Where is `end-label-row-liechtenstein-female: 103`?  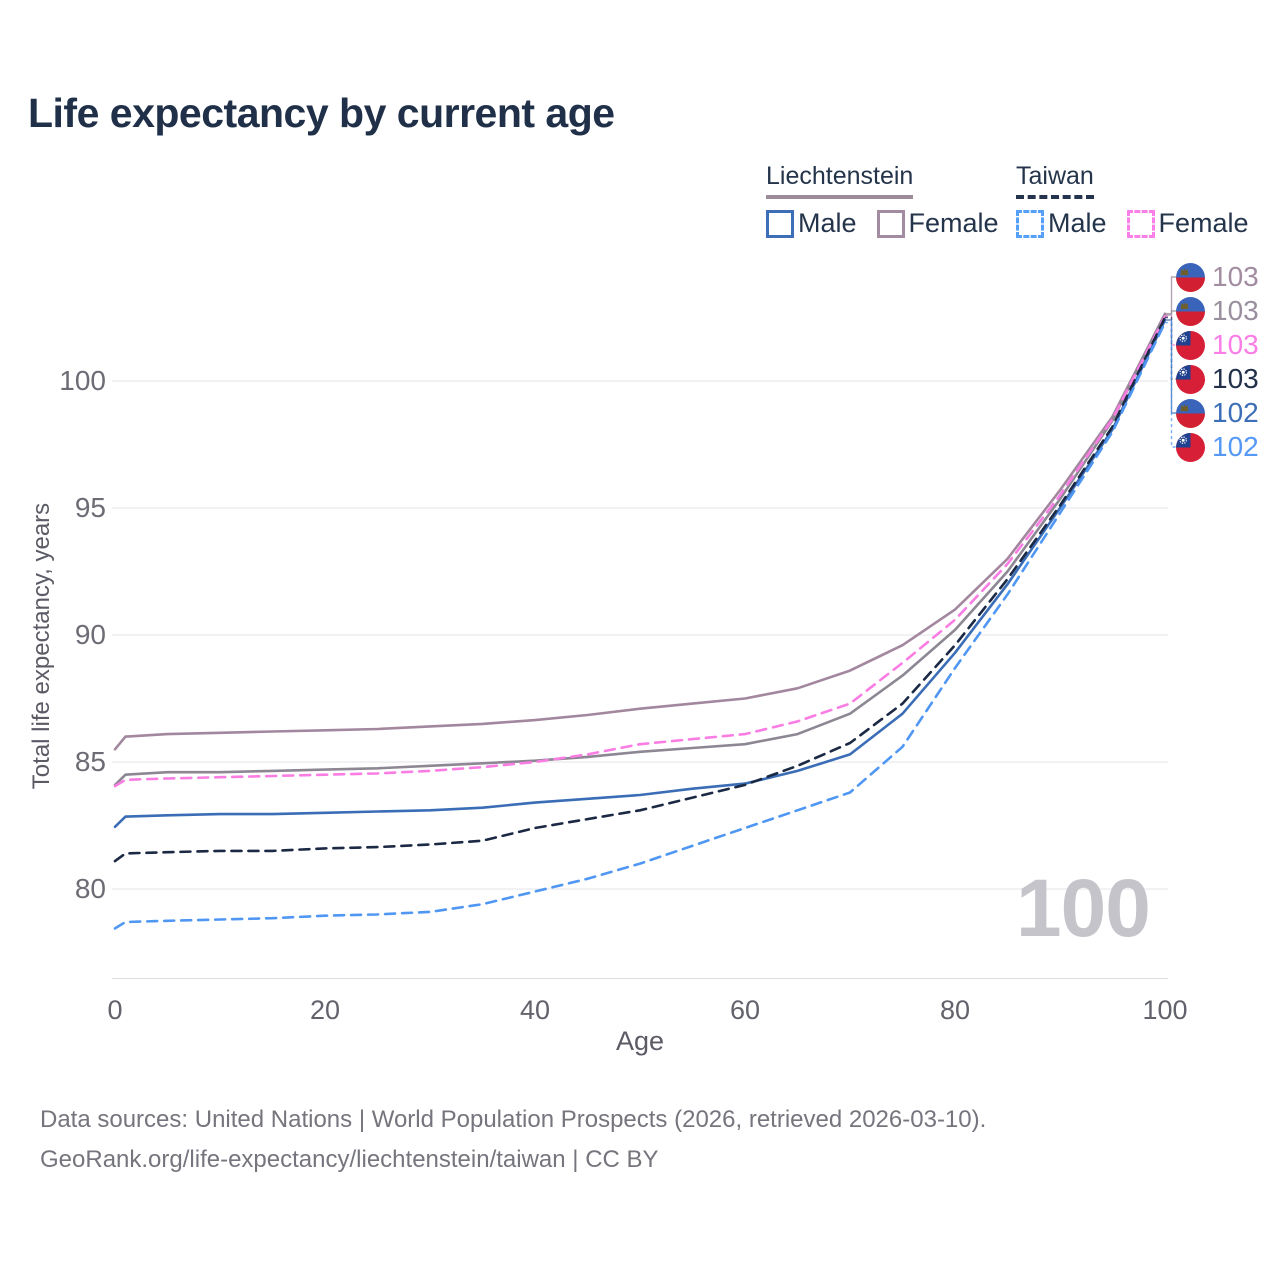
end-label-row-liechtenstein-female: 103 is located at coordinates (1217, 277).